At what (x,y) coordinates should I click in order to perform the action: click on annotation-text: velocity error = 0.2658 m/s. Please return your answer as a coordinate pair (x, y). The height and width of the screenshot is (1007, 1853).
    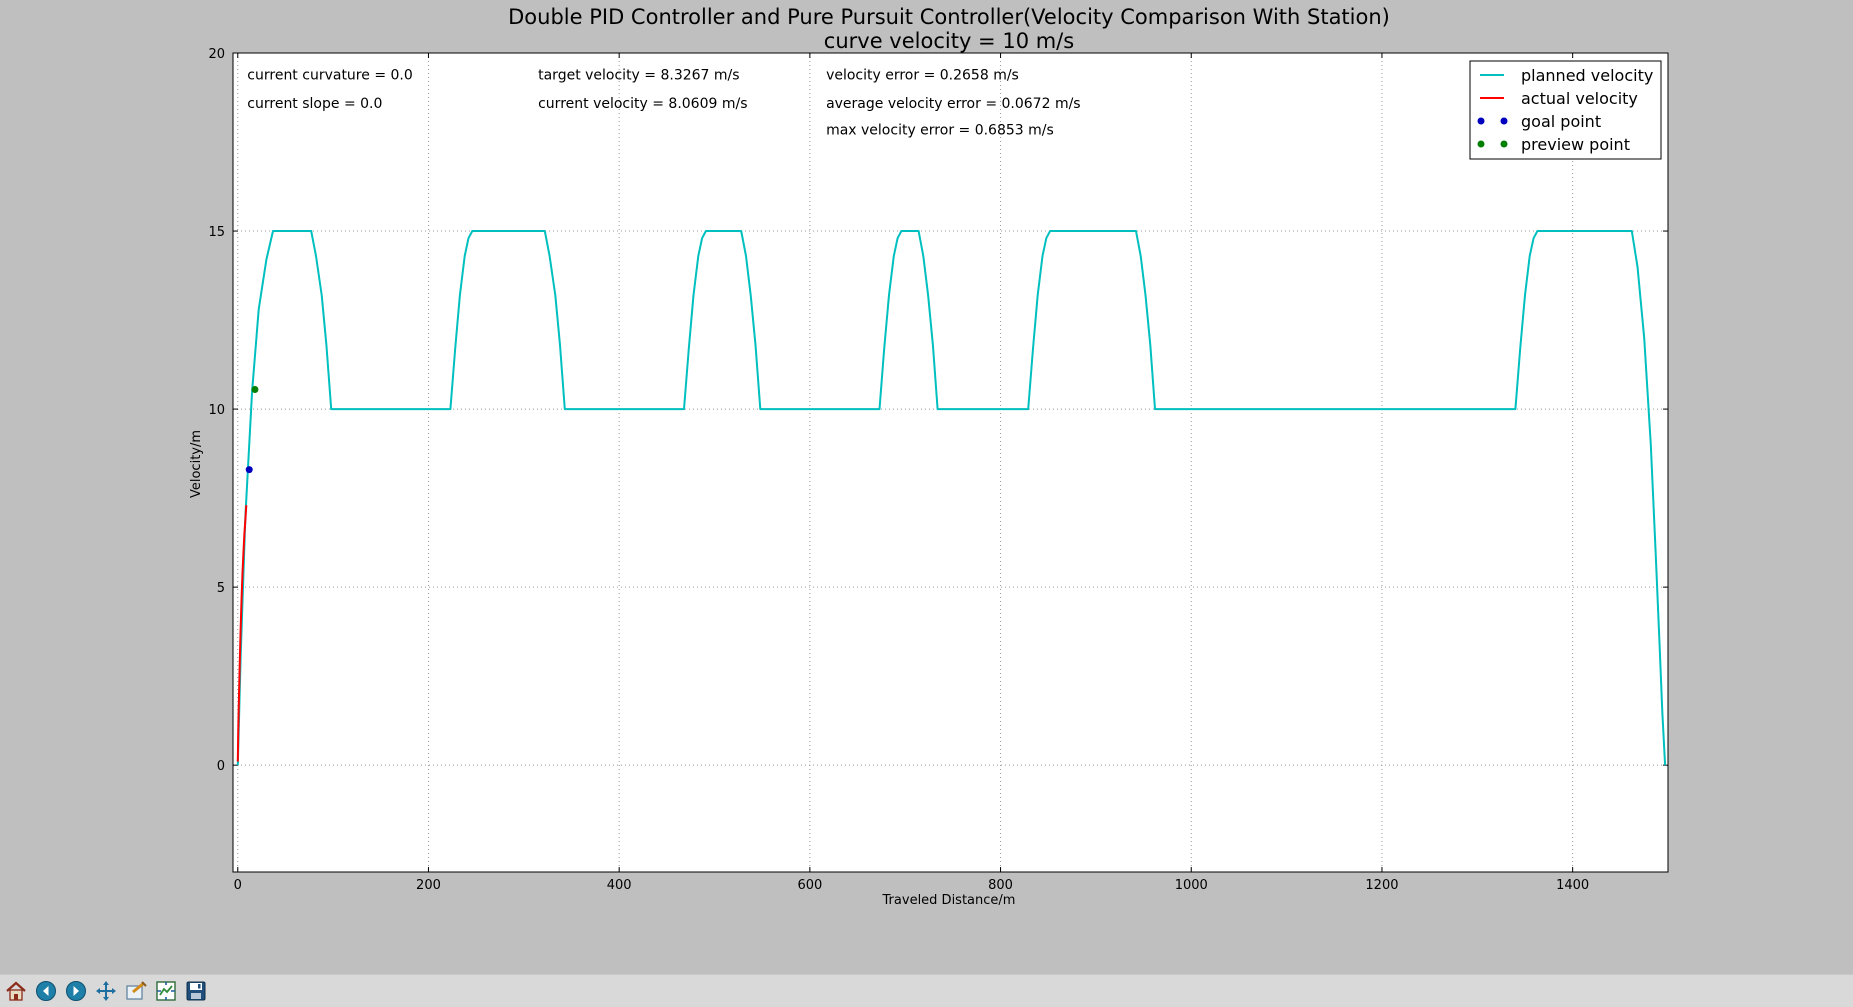
    Looking at the image, I should click on (922, 75).